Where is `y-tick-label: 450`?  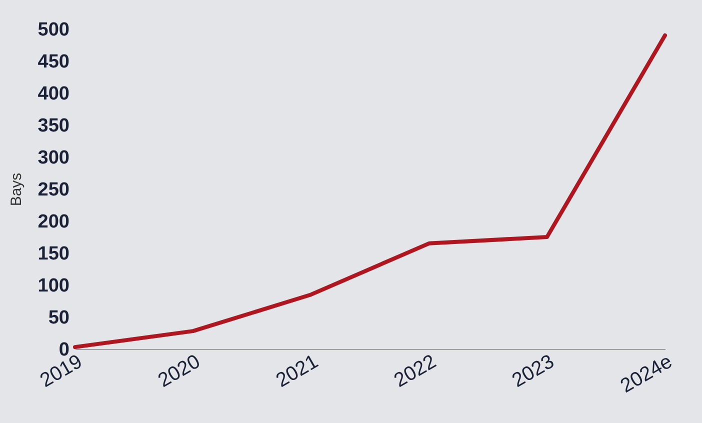
y-tick-label: 450 is located at coordinates (54, 62).